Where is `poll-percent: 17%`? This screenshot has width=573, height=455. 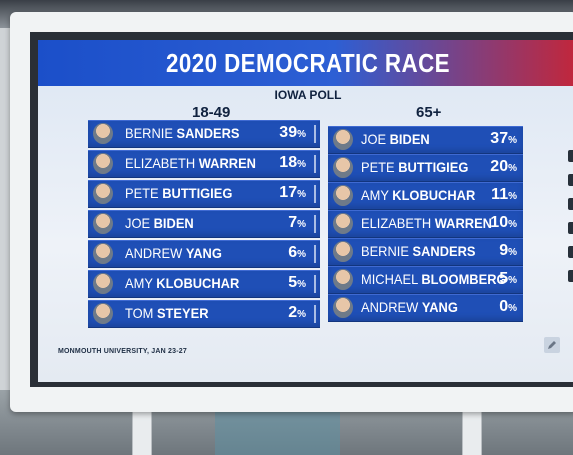 poll-percent: 17% is located at coordinates (292, 192).